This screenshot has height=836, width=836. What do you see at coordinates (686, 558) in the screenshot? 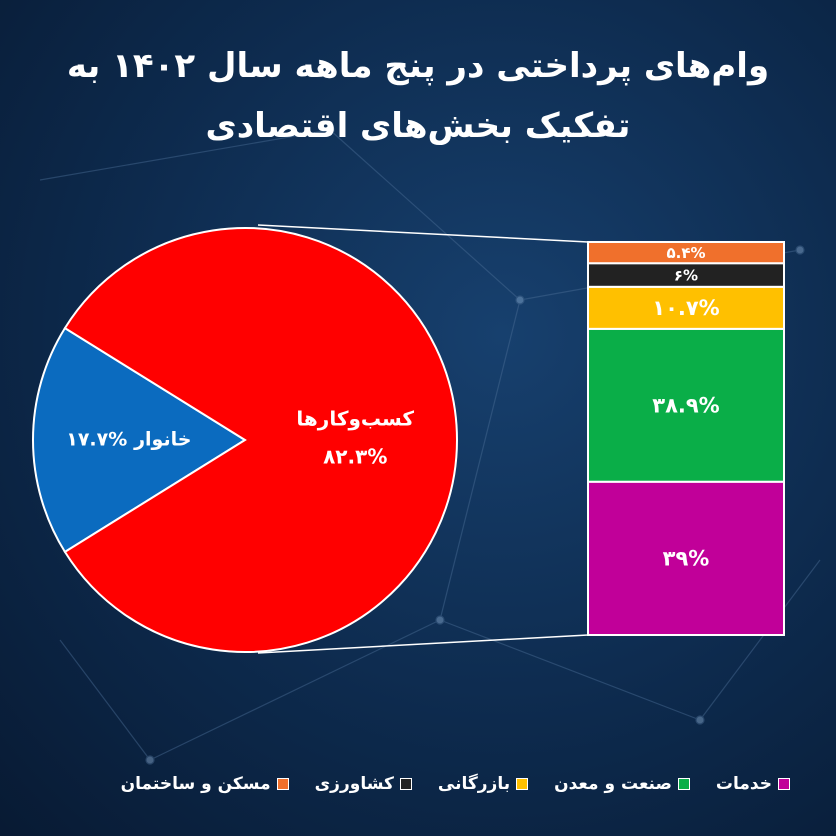
I see `value-label: ۳۹%` at bounding box center [686, 558].